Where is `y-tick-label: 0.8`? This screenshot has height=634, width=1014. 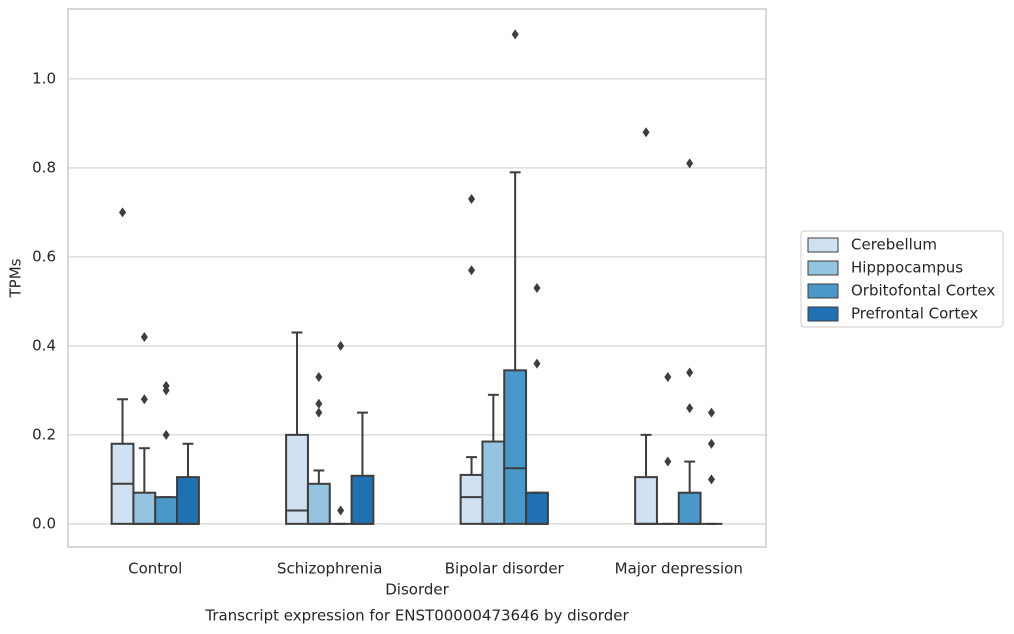
y-tick-label: 0.8 is located at coordinates (44, 167).